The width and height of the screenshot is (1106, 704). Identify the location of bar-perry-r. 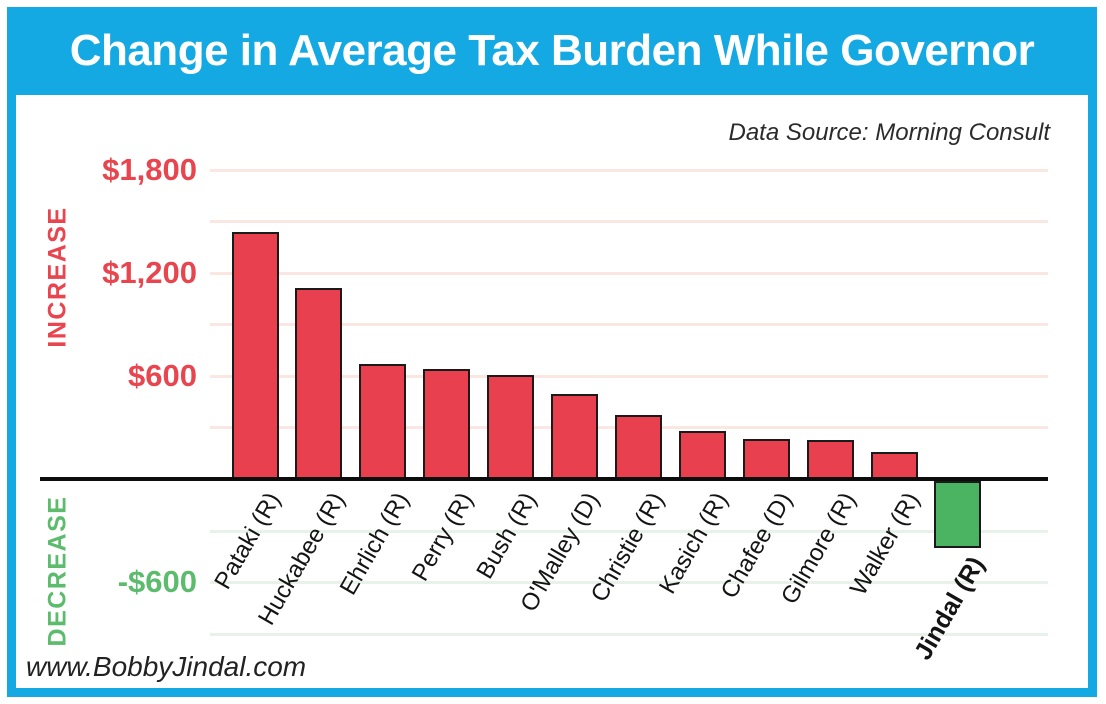
(446, 424).